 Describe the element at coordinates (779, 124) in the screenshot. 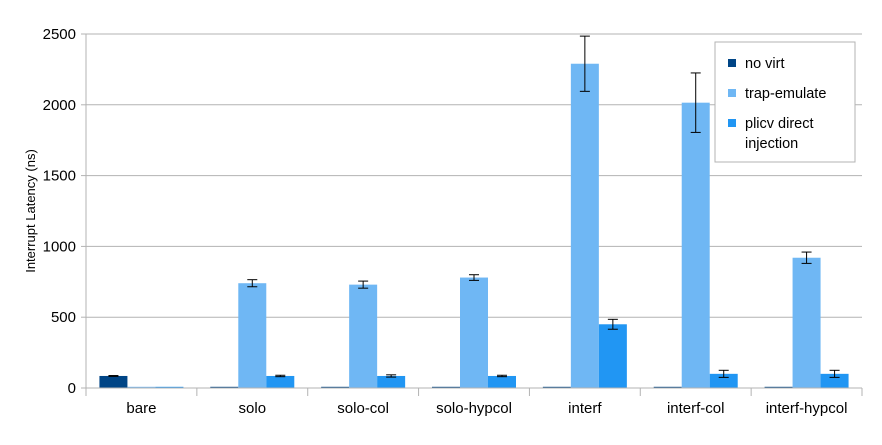

I see `legend-label: plicv direct` at that location.